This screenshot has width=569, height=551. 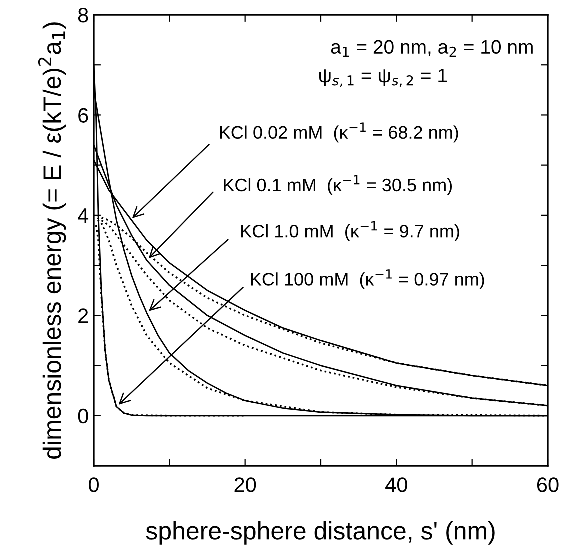 What do you see at coordinates (367, 280) in the screenshot?
I see `annotation: KCl 100 mM (κ$^{−1}$ = 0.97 nm)` at bounding box center [367, 280].